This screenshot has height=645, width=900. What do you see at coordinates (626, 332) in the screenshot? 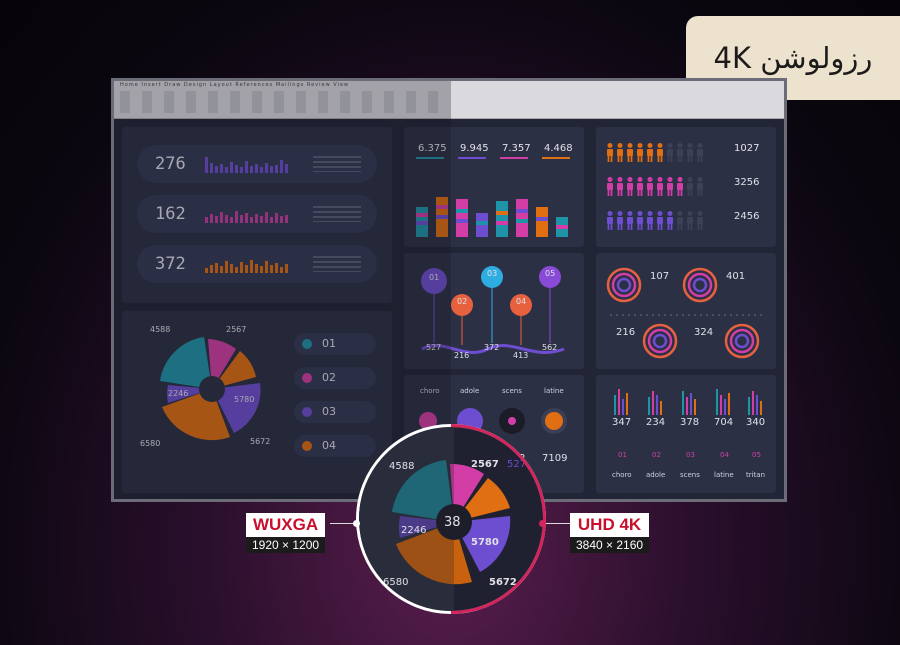
I see `donut-value: 216` at bounding box center [626, 332].